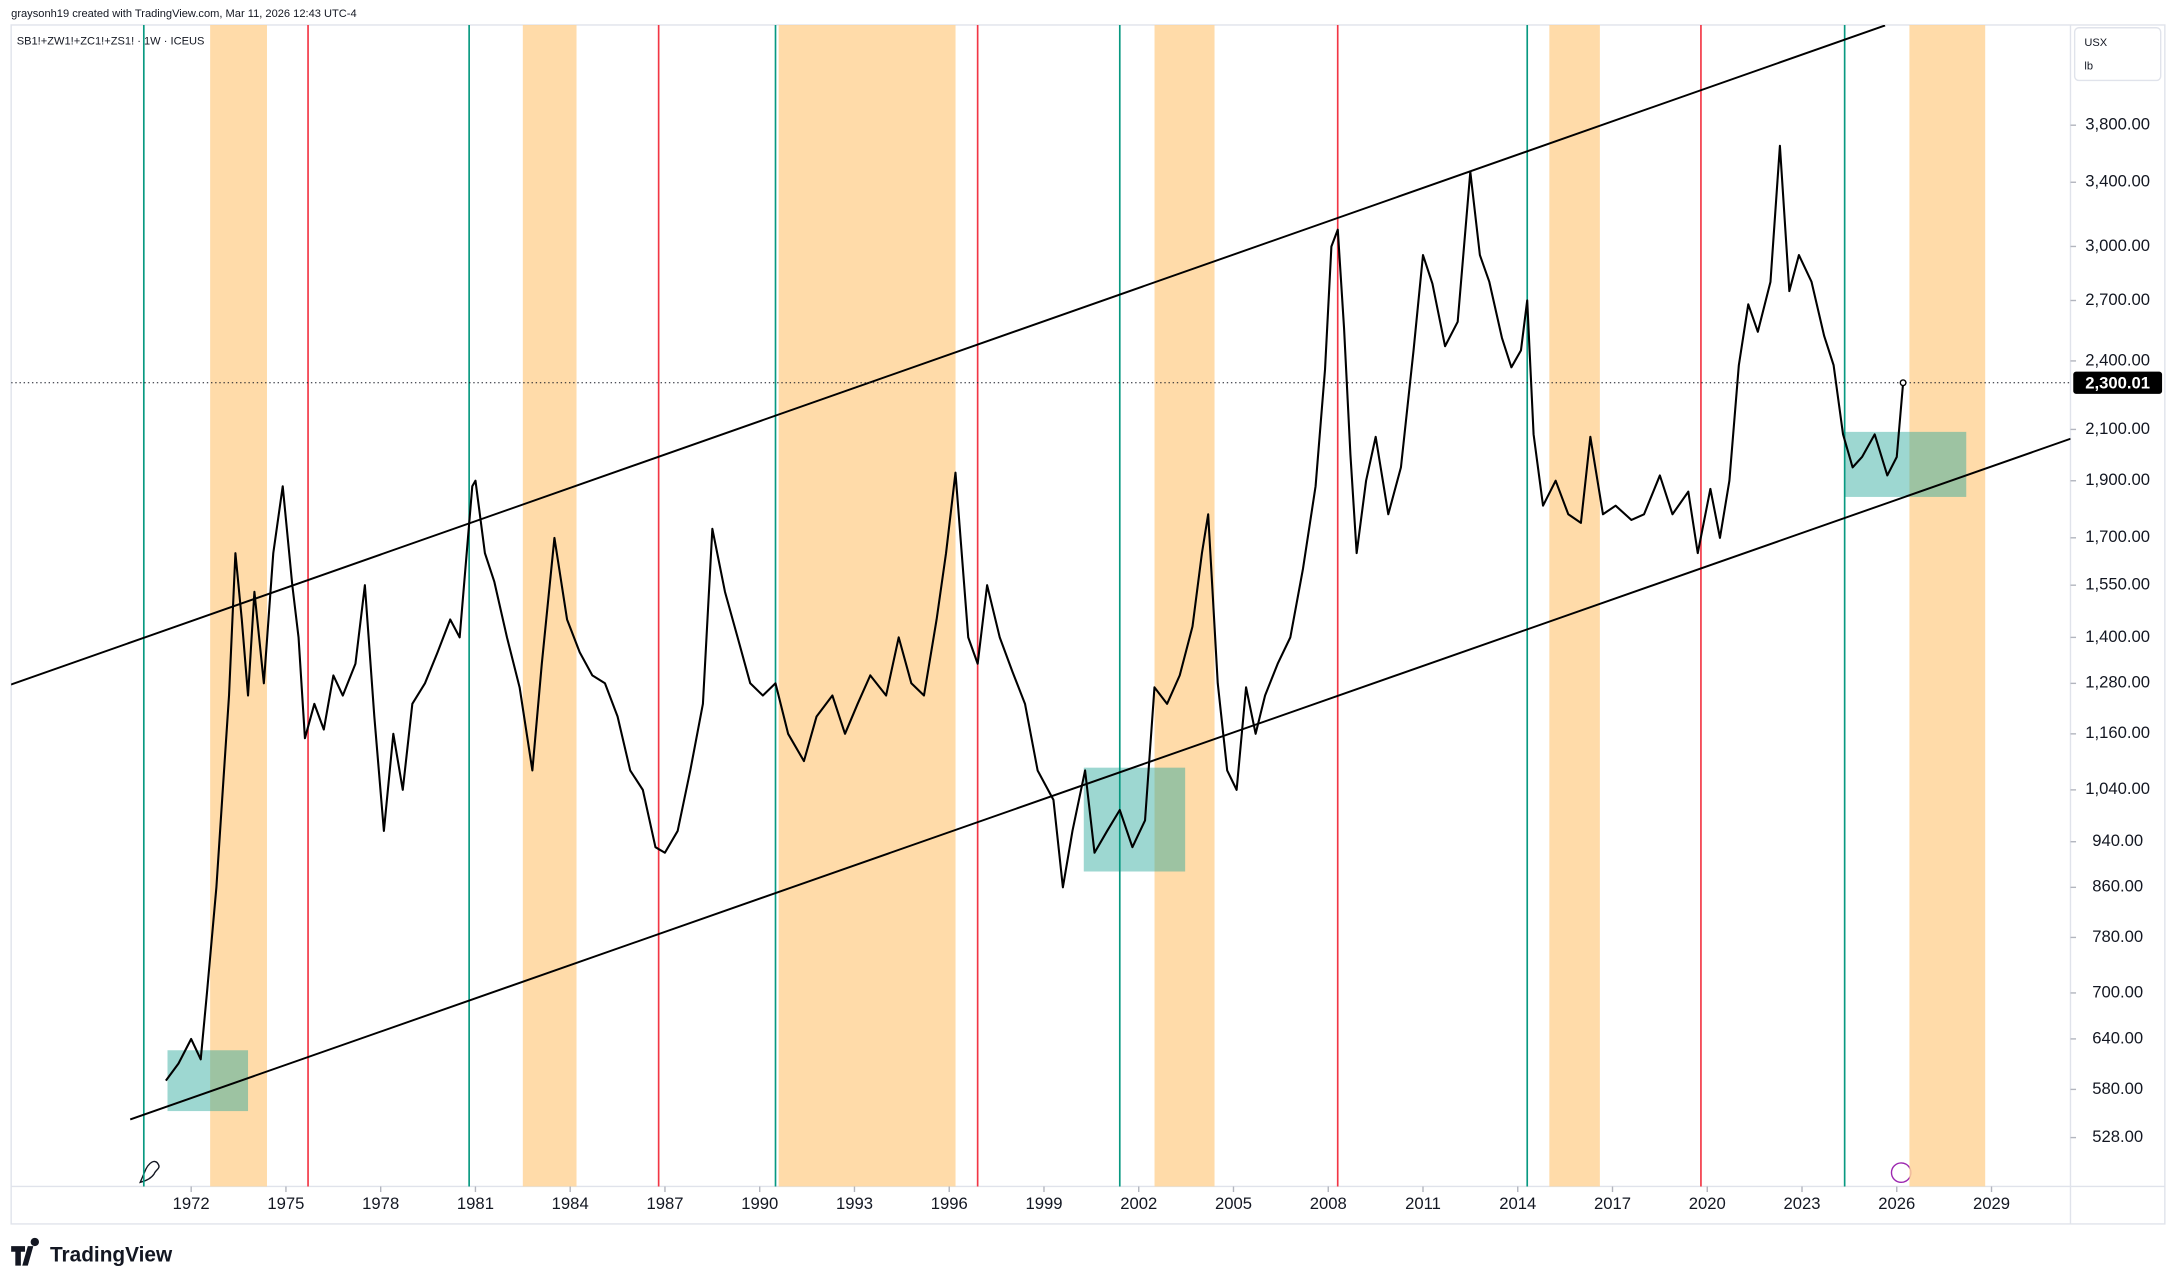 Image resolution: width=2176 pixels, height=1285 pixels. I want to click on brand-logo, so click(25, 1251).